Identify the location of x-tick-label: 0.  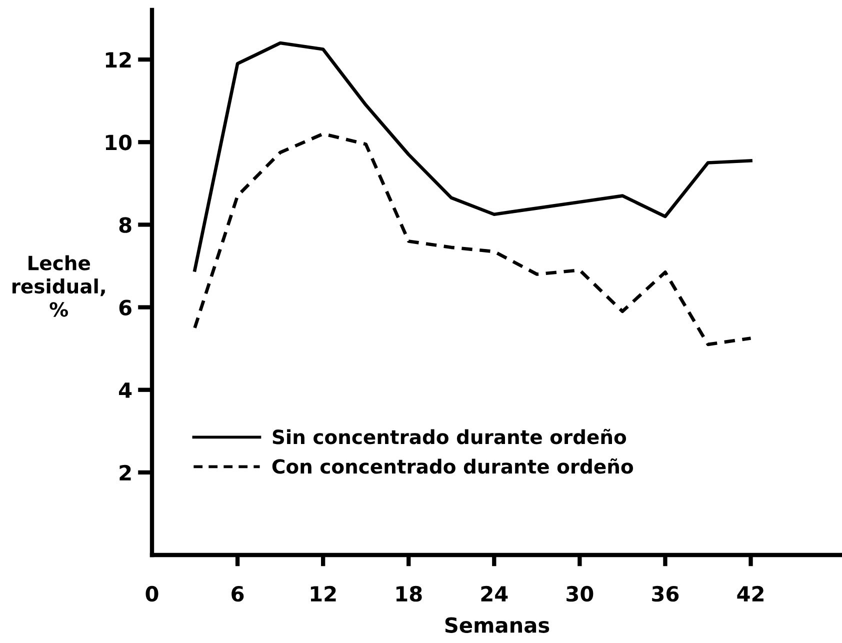
(152, 594).